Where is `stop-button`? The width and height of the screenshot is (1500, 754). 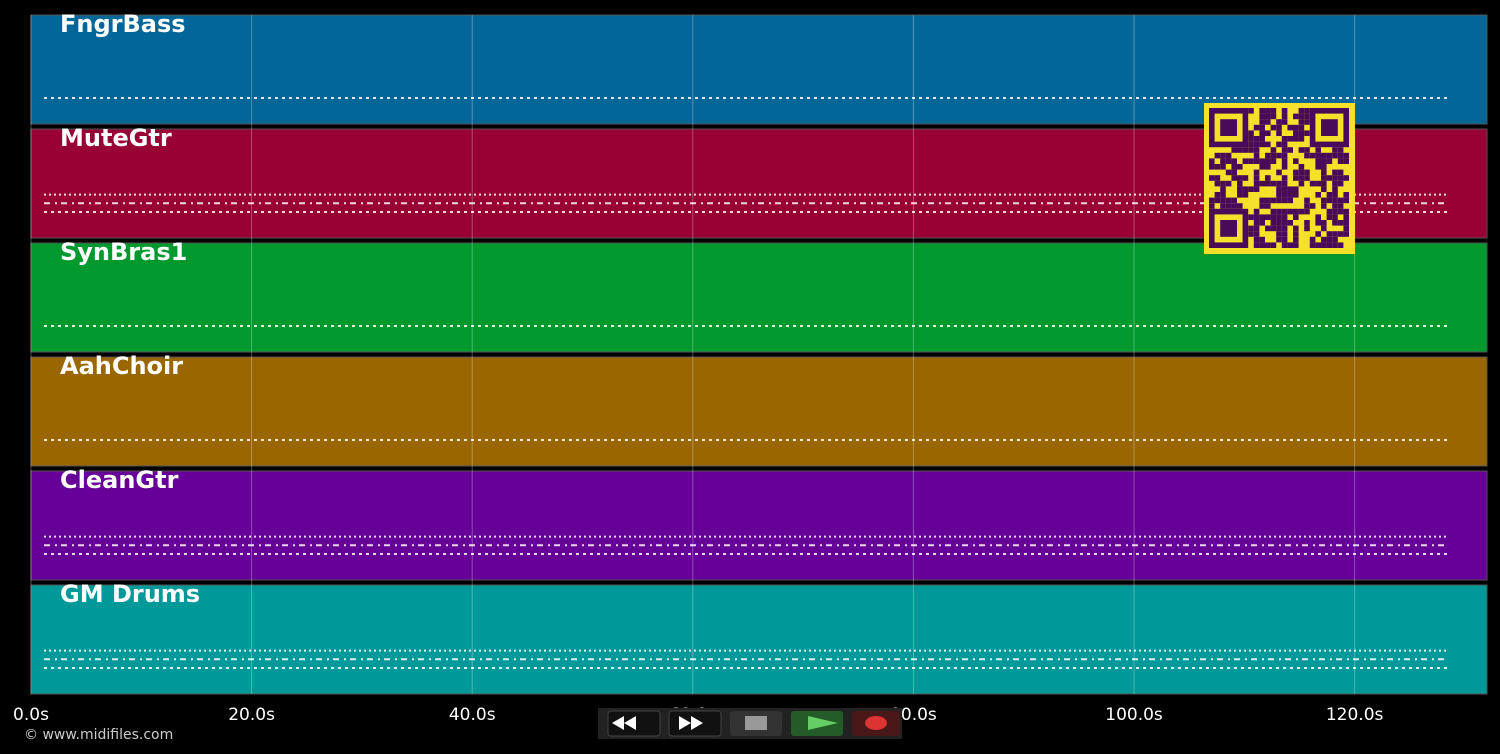
stop-button is located at coordinates (756, 723).